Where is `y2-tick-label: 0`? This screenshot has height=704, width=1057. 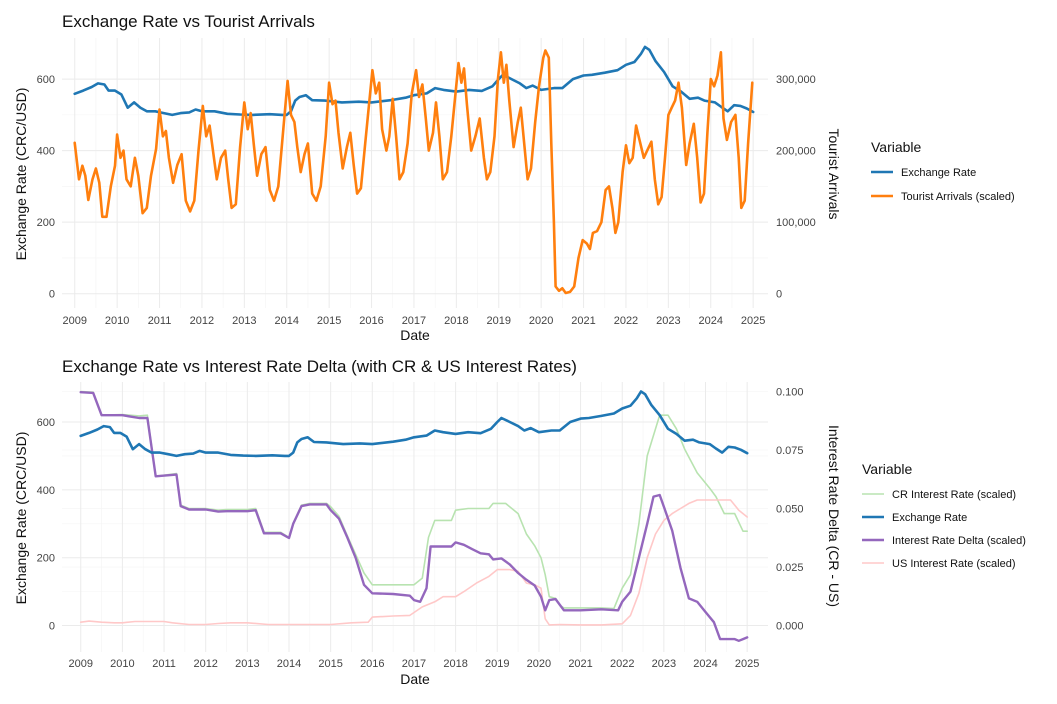 y2-tick-label: 0 is located at coordinates (779, 295).